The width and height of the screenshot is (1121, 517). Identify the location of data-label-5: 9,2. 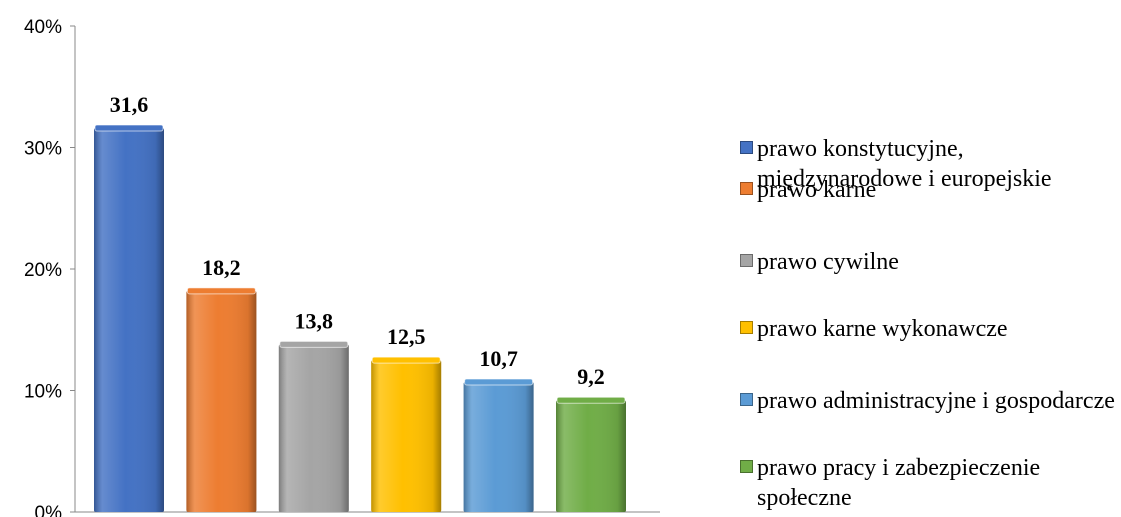
(591, 376).